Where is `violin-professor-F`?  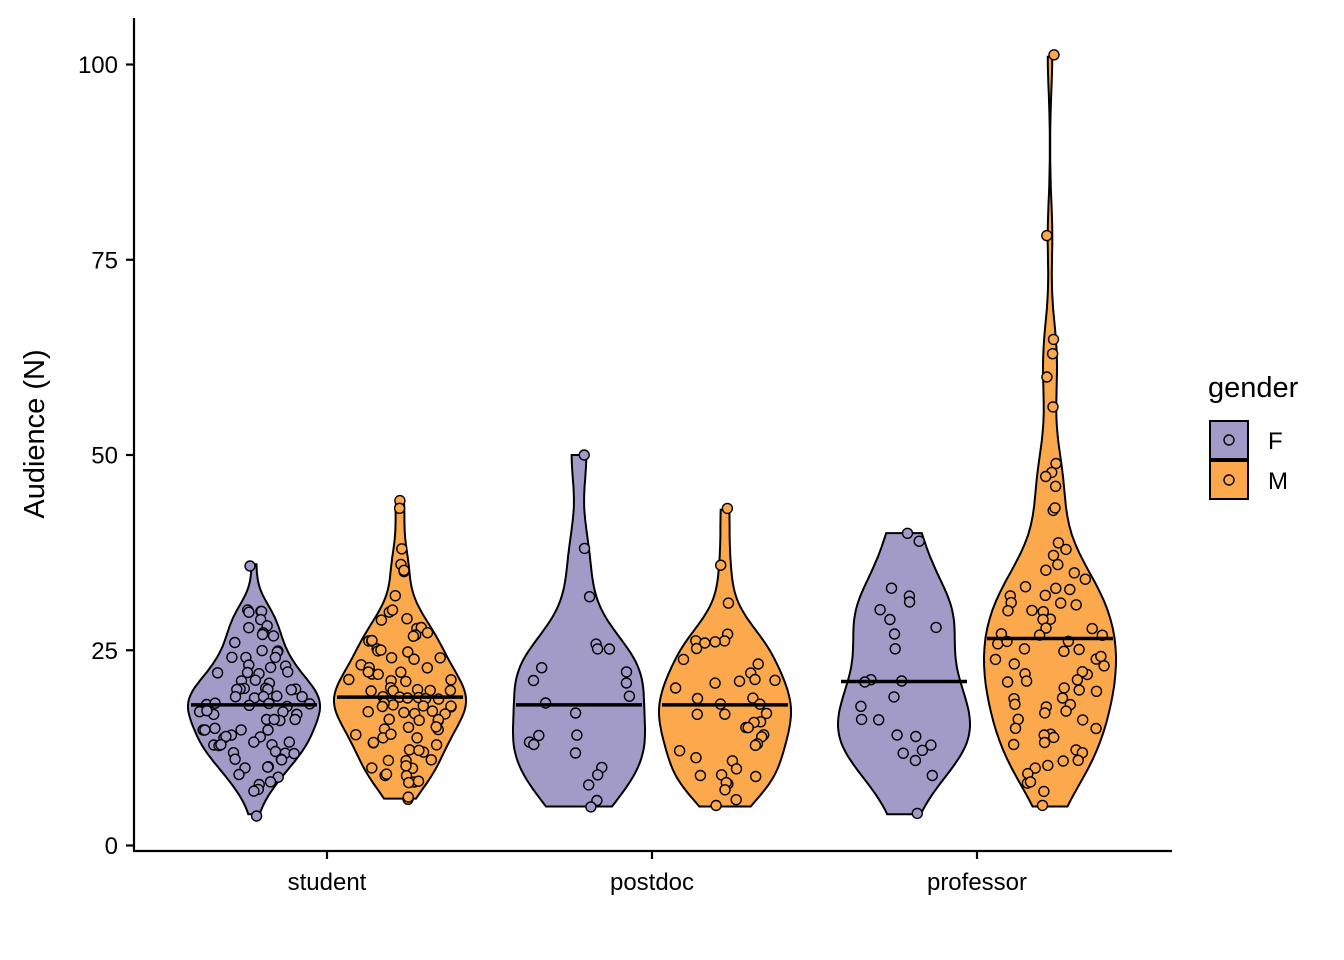
violin-professor-F is located at coordinates (904, 674).